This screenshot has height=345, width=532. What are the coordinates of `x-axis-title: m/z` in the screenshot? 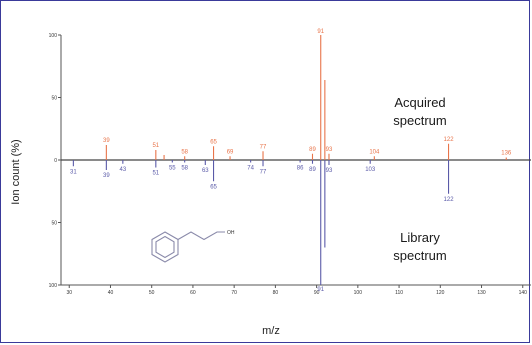 It's located at (271, 331).